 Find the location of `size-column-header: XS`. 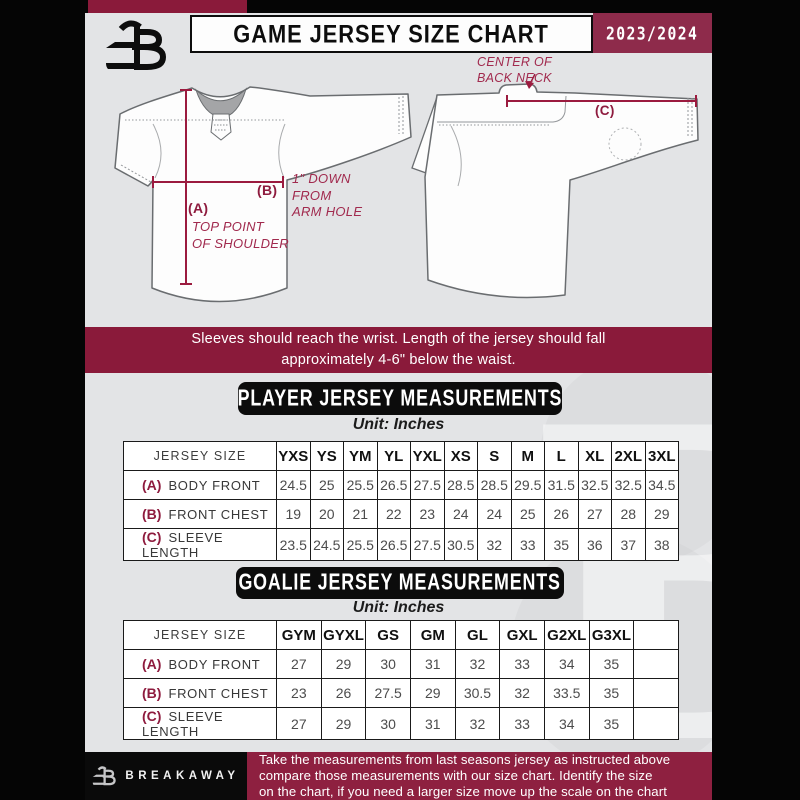

size-column-header: XS is located at coordinates (460, 456).